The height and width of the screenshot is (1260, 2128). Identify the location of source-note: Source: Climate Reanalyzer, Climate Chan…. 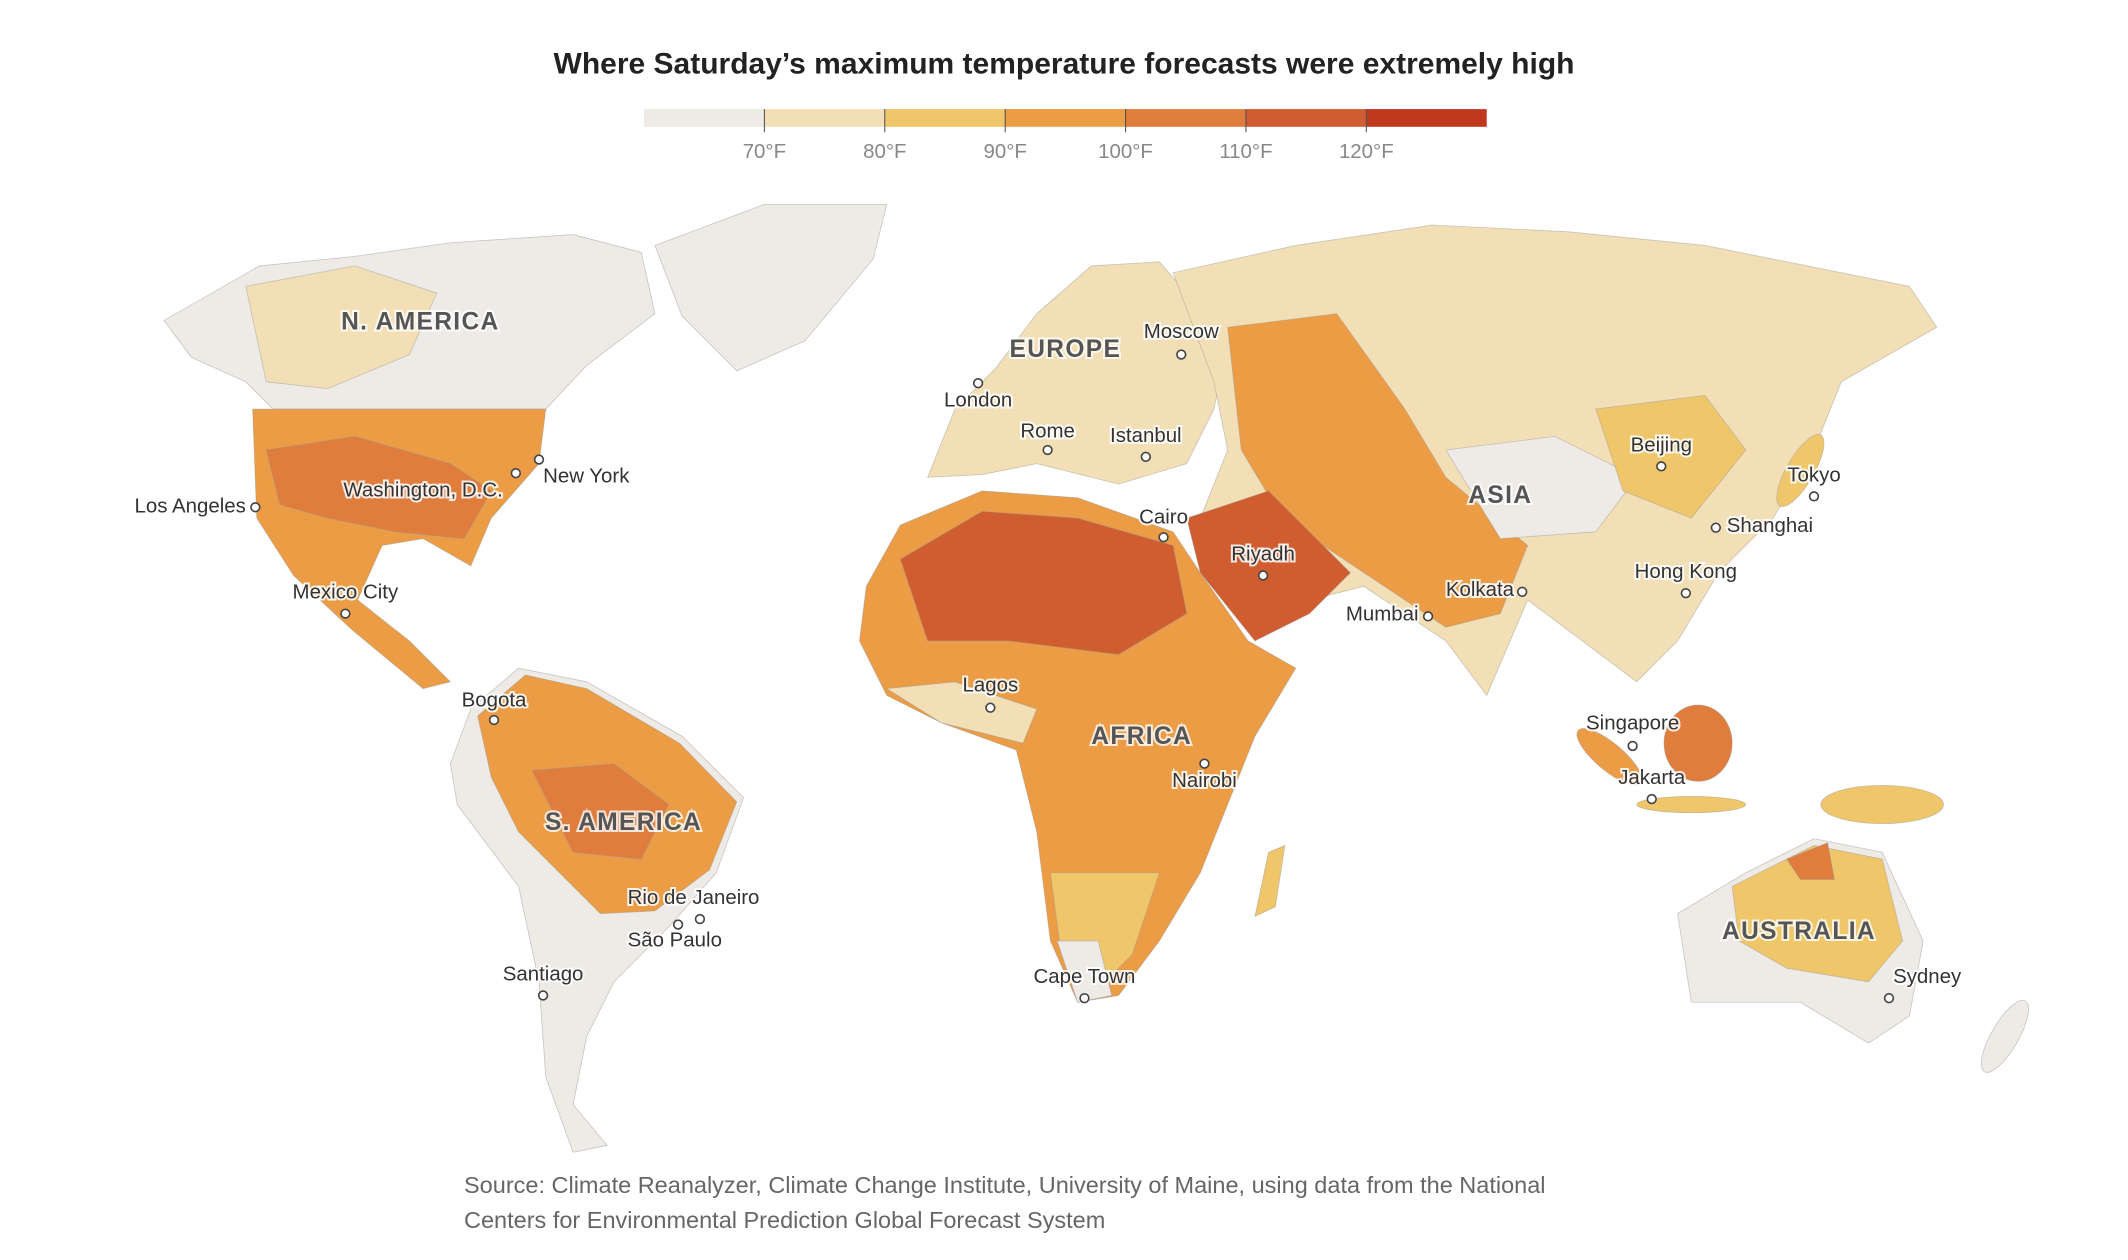
(1005, 1202).